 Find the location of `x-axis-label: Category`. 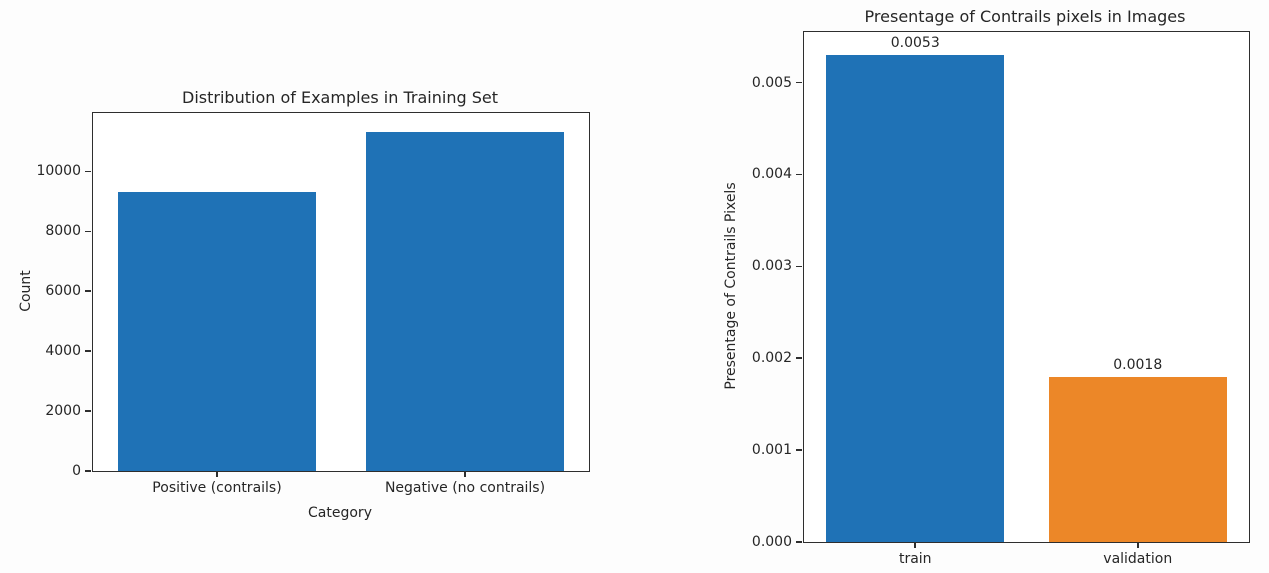

x-axis-label: Category is located at coordinates (340, 513).